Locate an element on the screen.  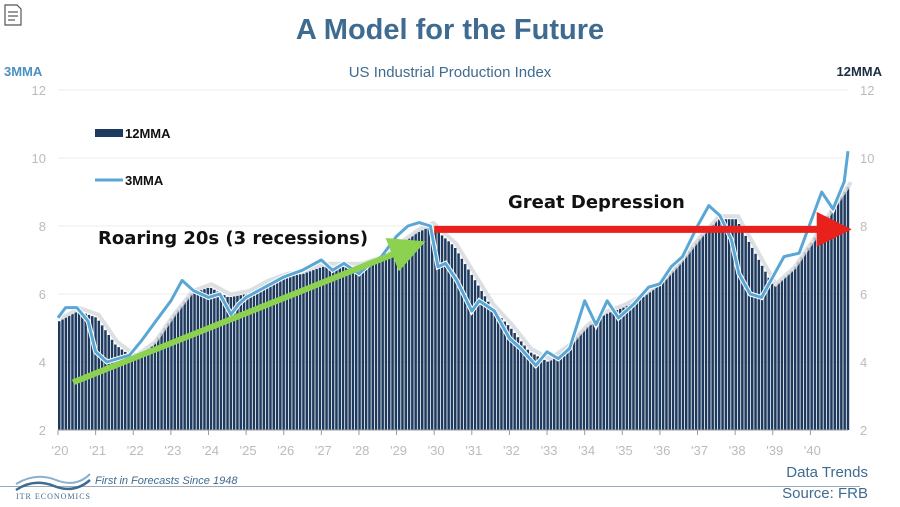
ytick-left-8: 8 is located at coordinates (42, 226).